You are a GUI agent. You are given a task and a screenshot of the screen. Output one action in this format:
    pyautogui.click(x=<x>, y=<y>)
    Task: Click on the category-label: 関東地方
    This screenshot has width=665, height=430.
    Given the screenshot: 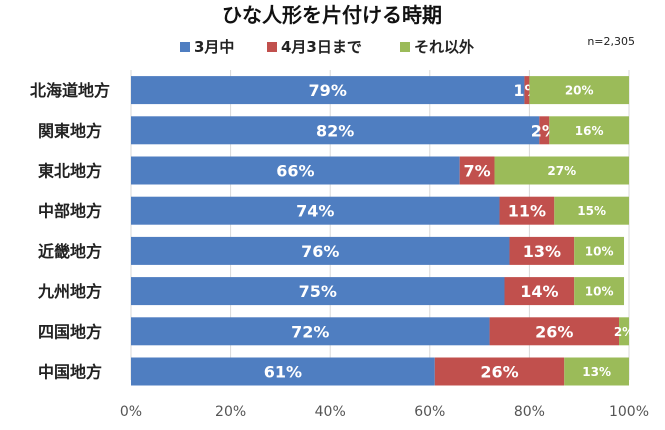 What is the action you would take?
    pyautogui.click(x=70, y=130)
    